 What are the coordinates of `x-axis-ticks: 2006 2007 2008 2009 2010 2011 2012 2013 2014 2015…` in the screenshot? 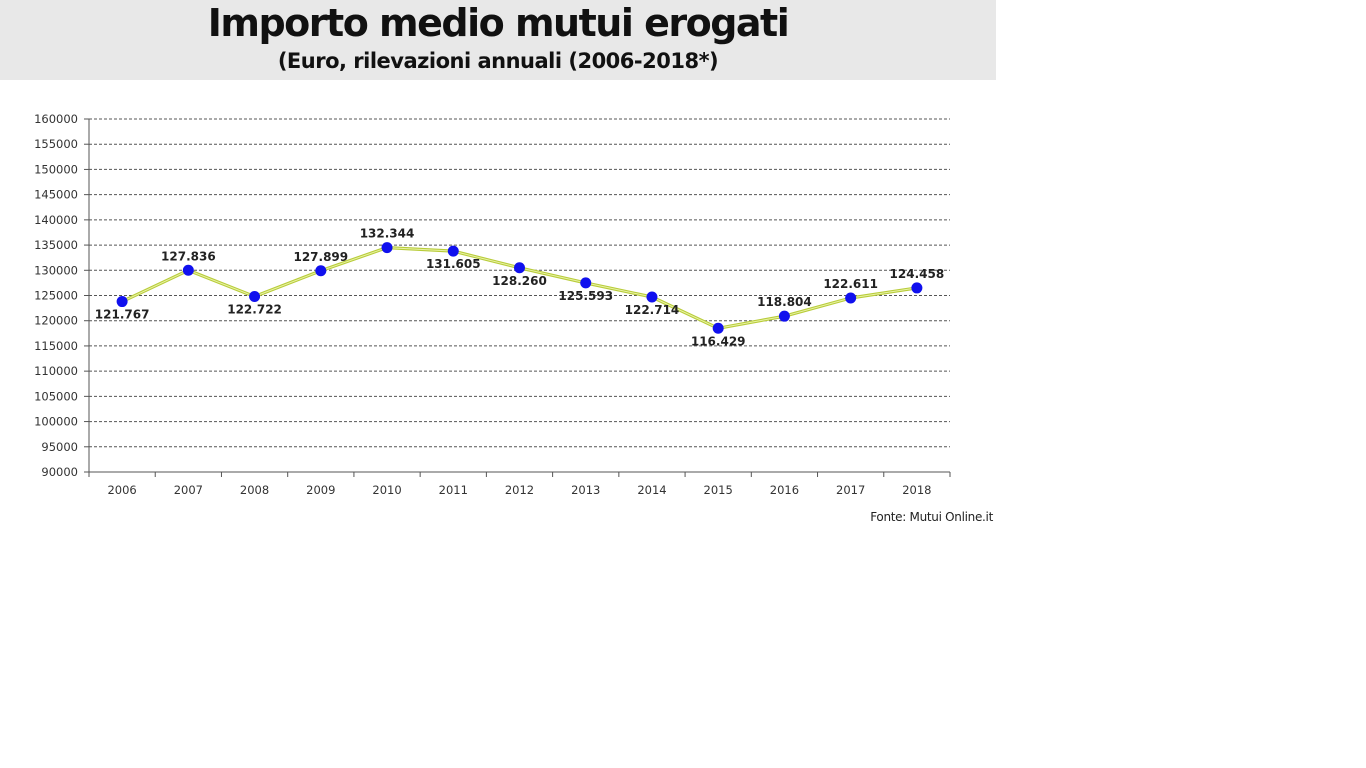 It's located at (519, 490).